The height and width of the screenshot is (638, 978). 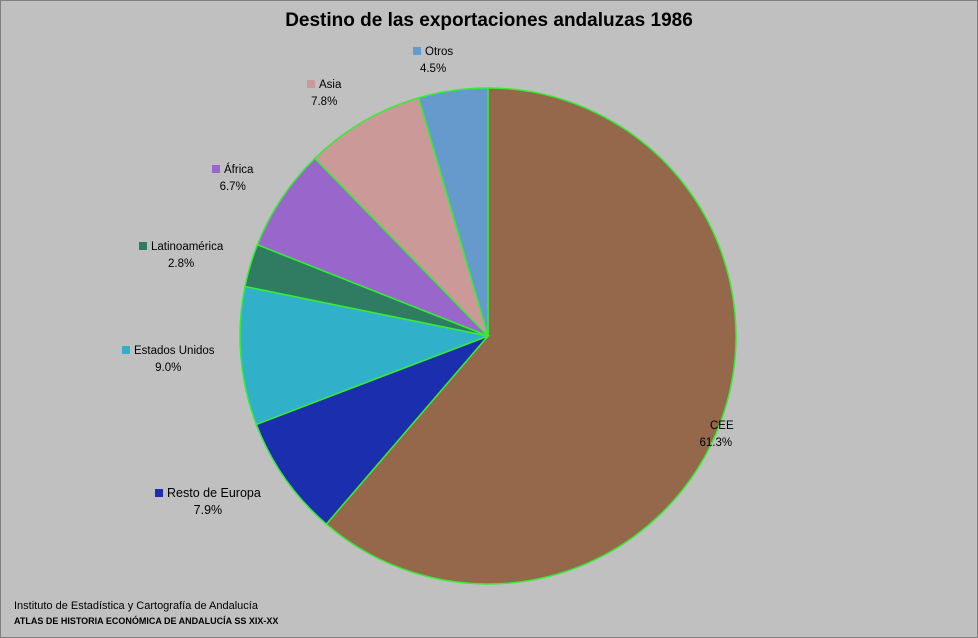 What do you see at coordinates (181, 256) in the screenshot?
I see `slice-label-latinoamerica: Latinoamérica 2.8%` at bounding box center [181, 256].